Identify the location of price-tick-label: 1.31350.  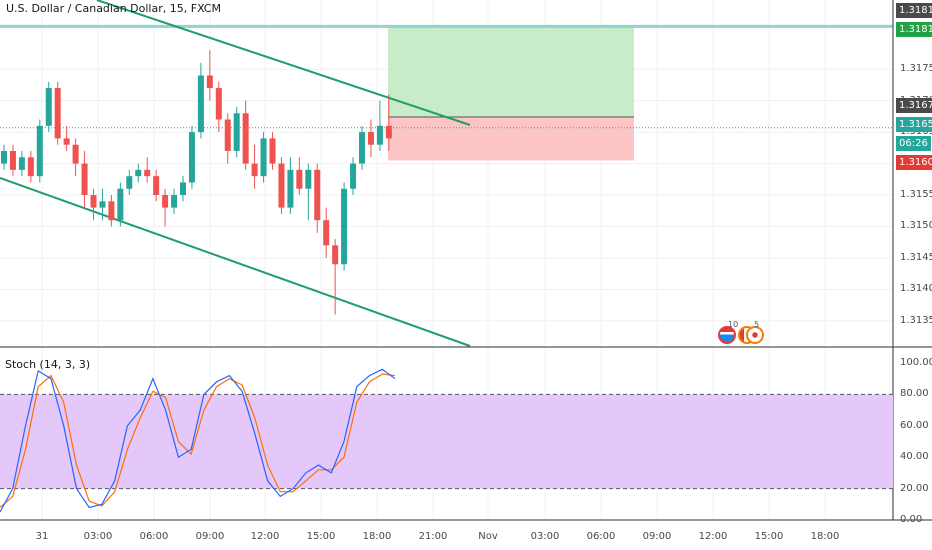
(916, 320).